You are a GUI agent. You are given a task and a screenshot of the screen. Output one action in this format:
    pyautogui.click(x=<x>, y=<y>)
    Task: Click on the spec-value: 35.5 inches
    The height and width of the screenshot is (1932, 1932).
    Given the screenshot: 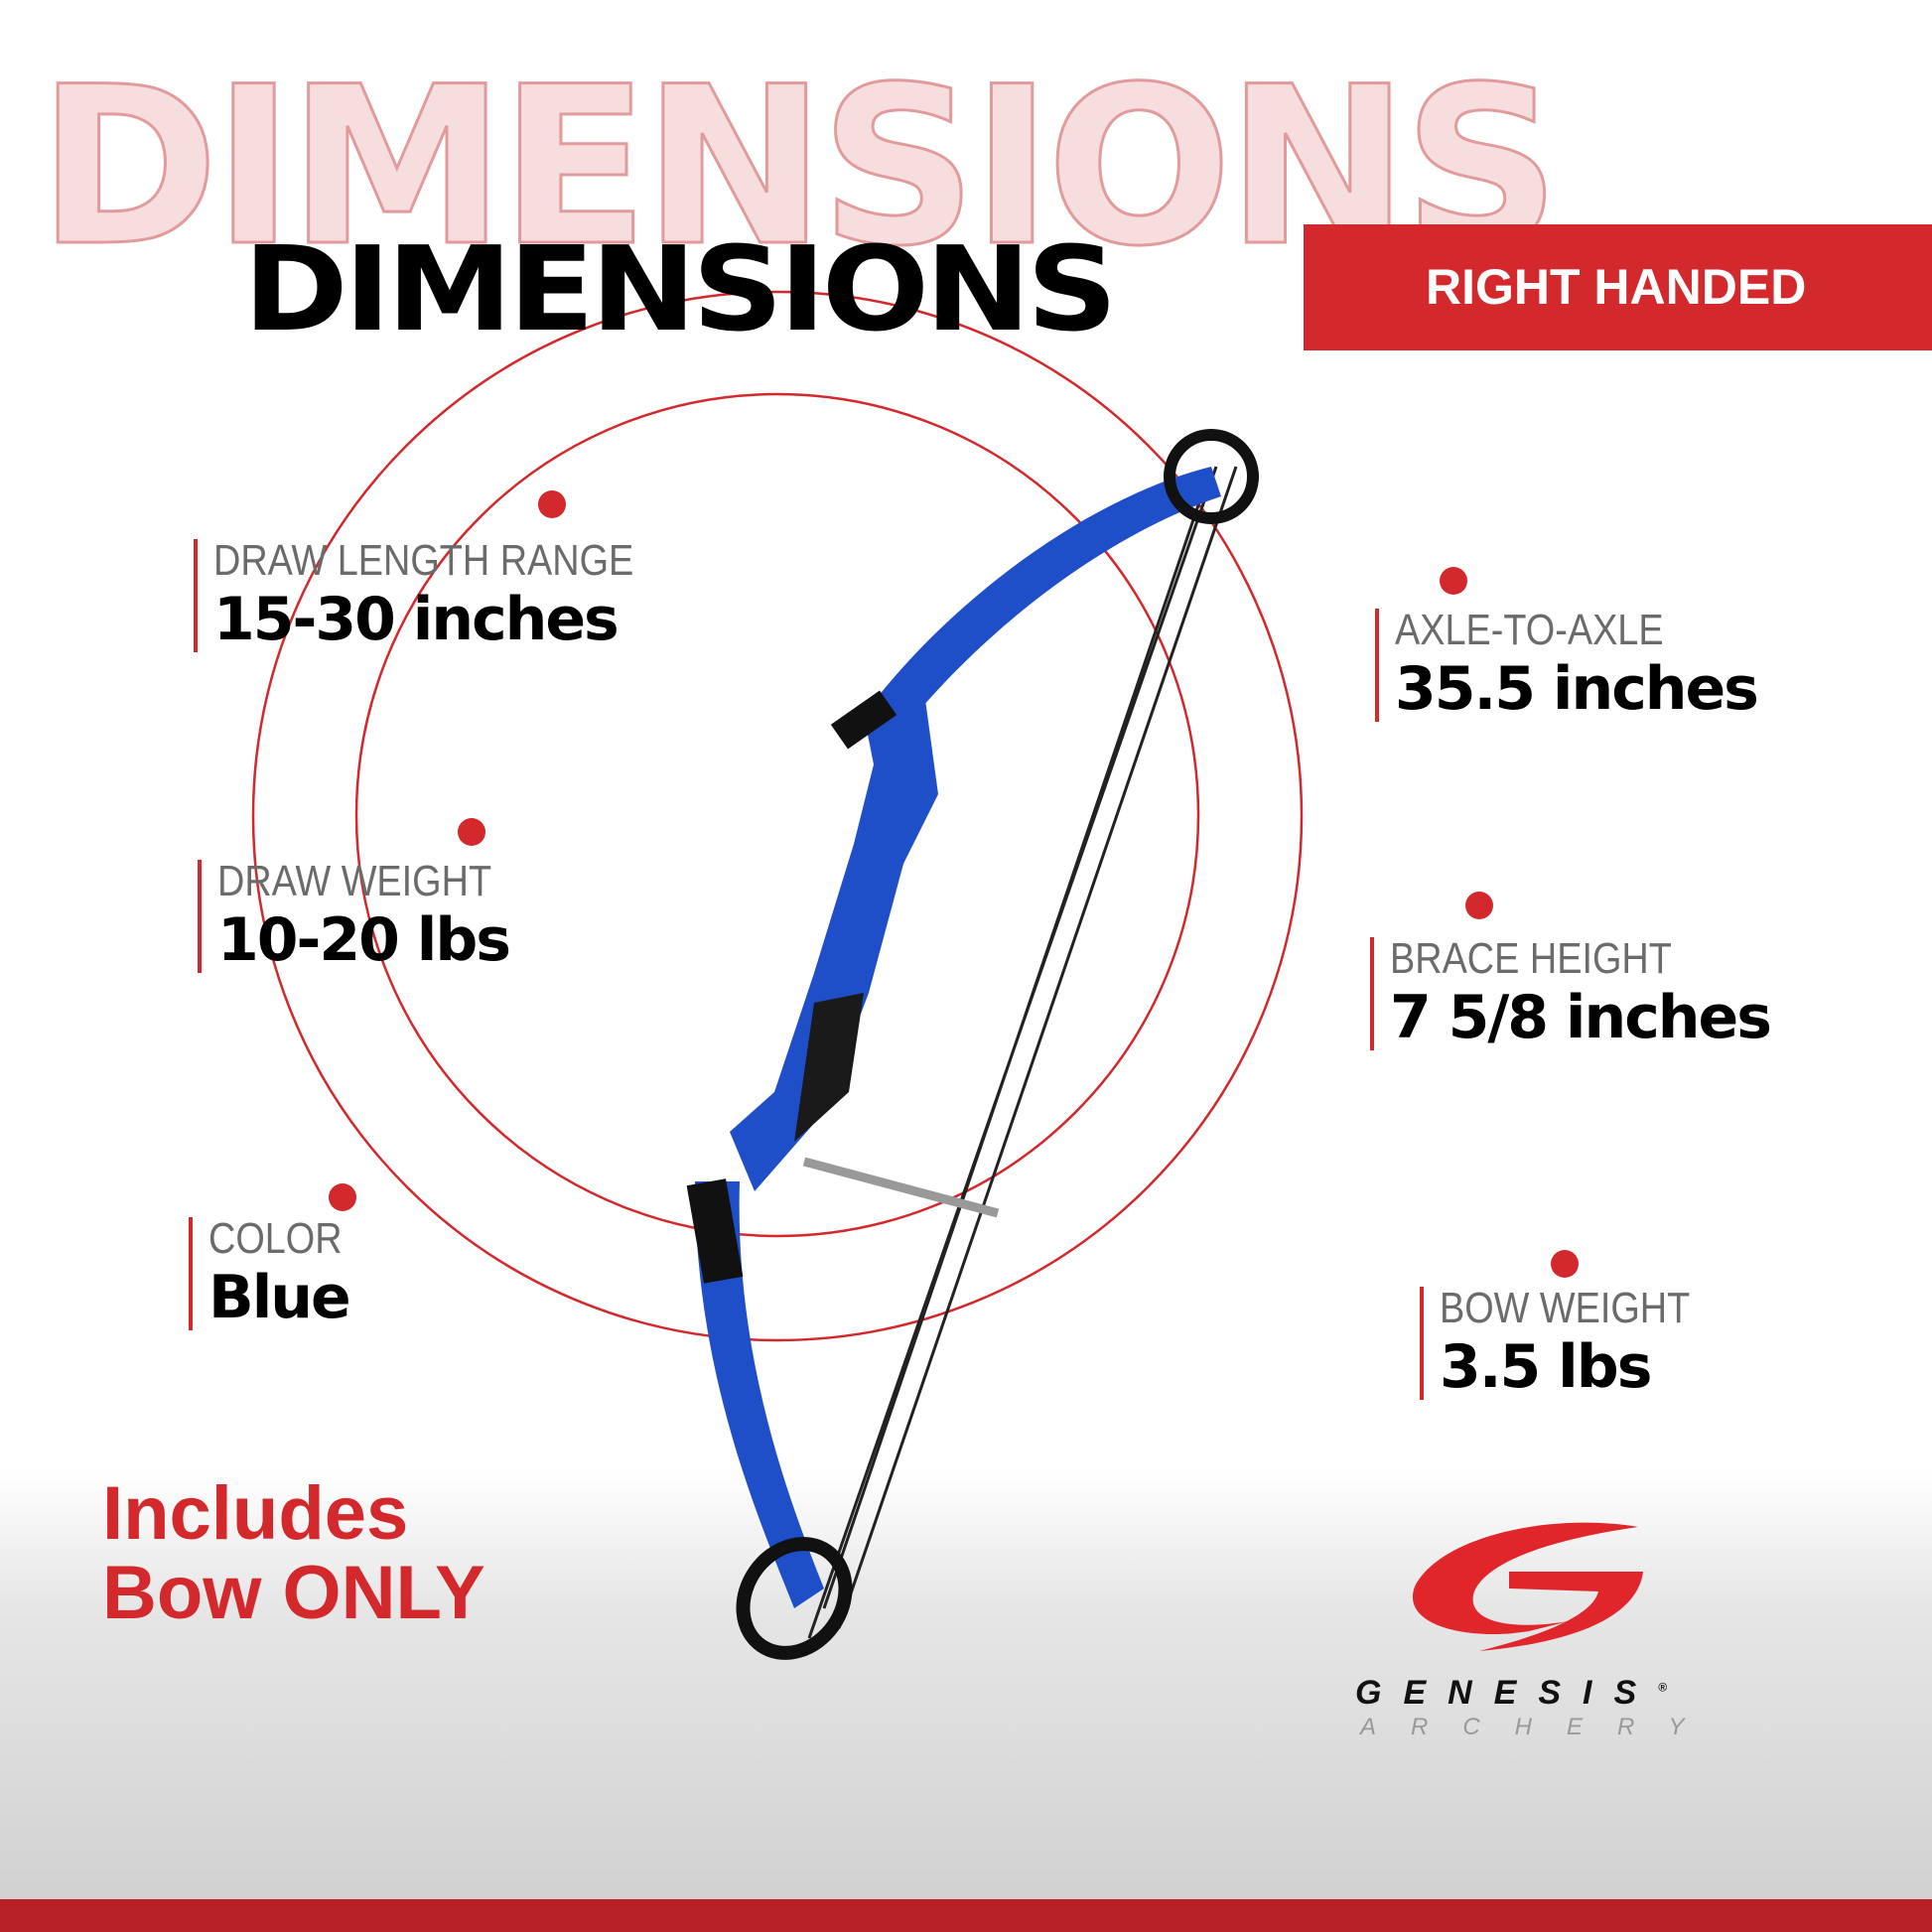 What is the action you would take?
    pyautogui.click(x=1577, y=689)
    